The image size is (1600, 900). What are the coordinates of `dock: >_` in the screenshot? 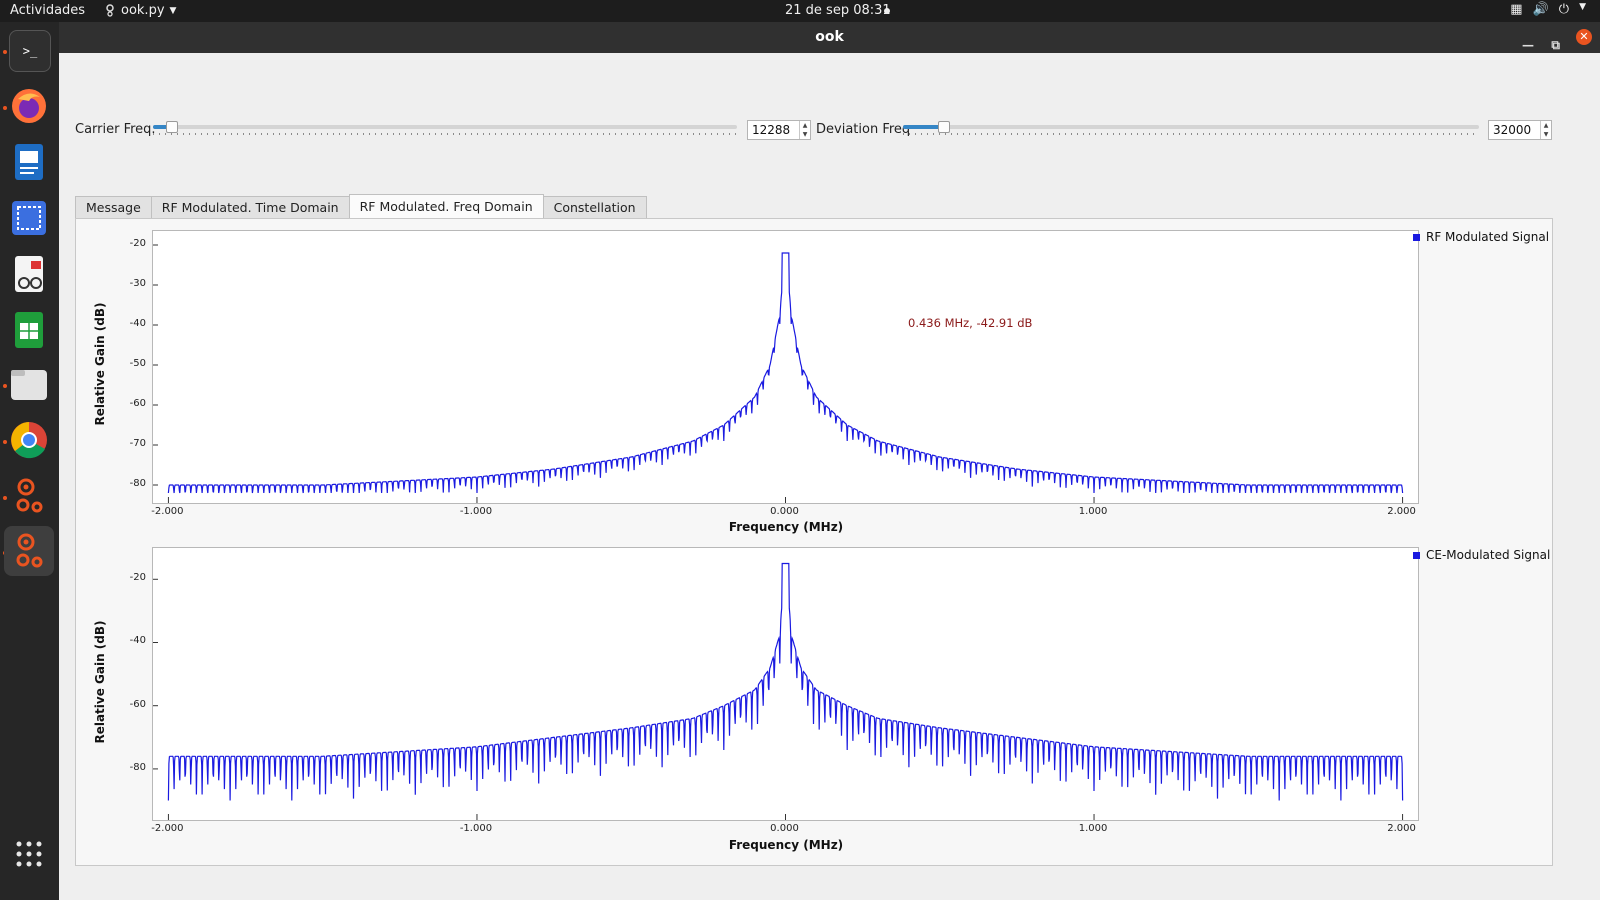 It's located at (29, 461).